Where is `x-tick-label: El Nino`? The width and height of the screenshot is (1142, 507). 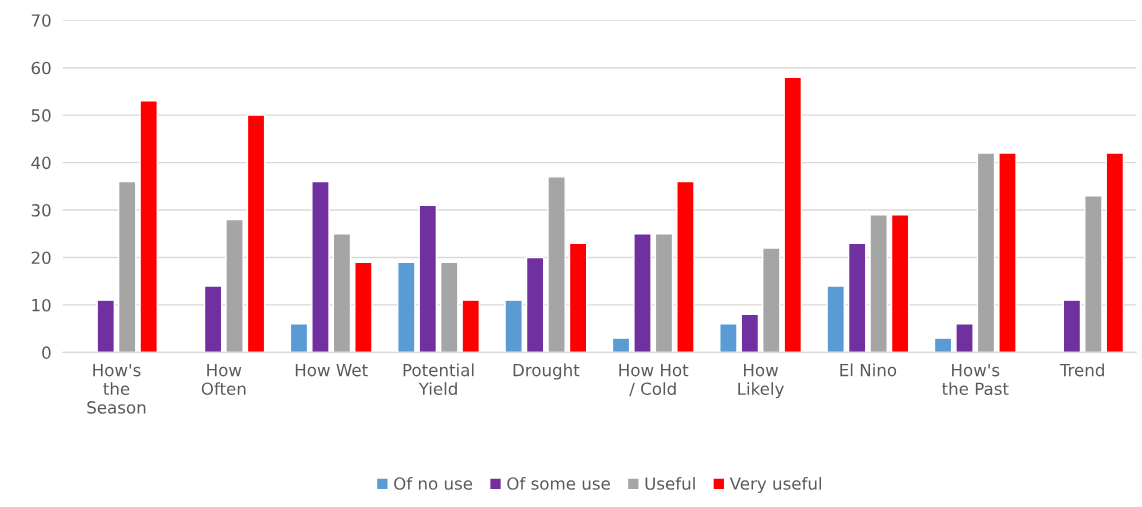
x-tick-label: El Nino is located at coordinates (868, 370).